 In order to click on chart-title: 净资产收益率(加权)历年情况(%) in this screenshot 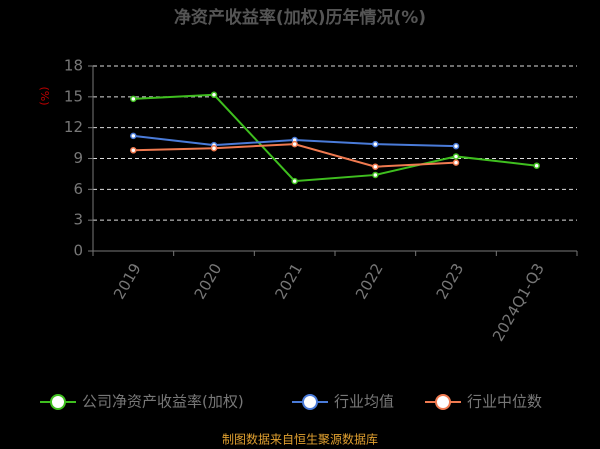, I will do `click(300, 17)`.